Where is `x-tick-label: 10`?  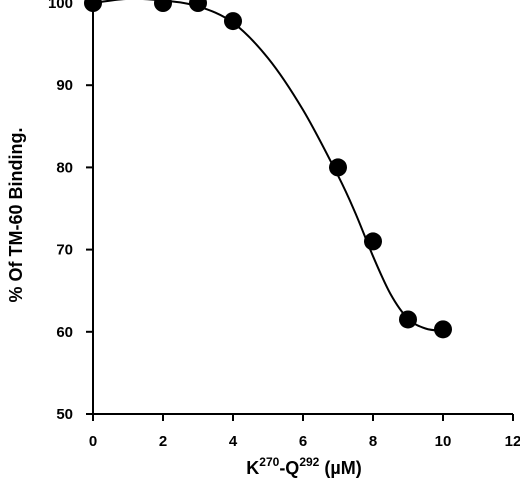
x-tick-label: 10 is located at coordinates (443, 441).